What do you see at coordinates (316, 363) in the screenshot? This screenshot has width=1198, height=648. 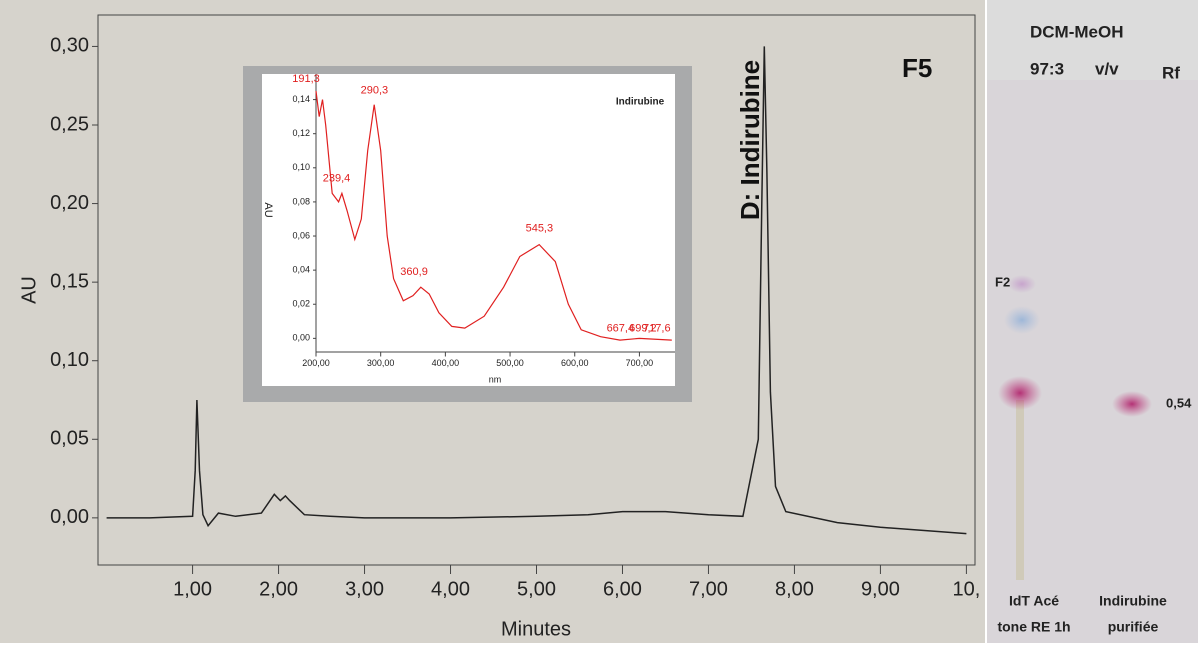 I see `x-tick-label: 200,00` at bounding box center [316, 363].